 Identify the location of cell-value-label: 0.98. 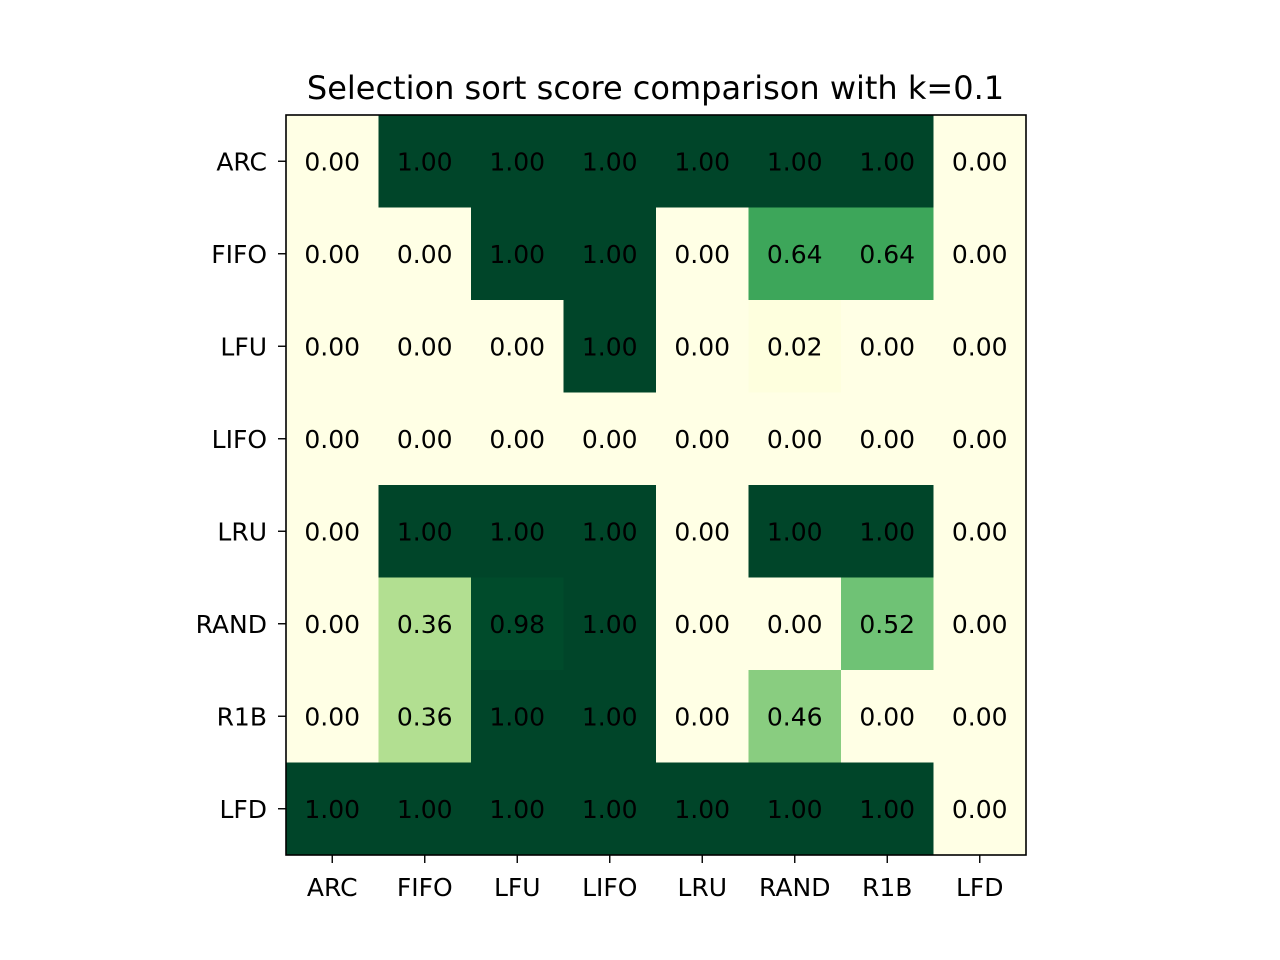
(517, 624).